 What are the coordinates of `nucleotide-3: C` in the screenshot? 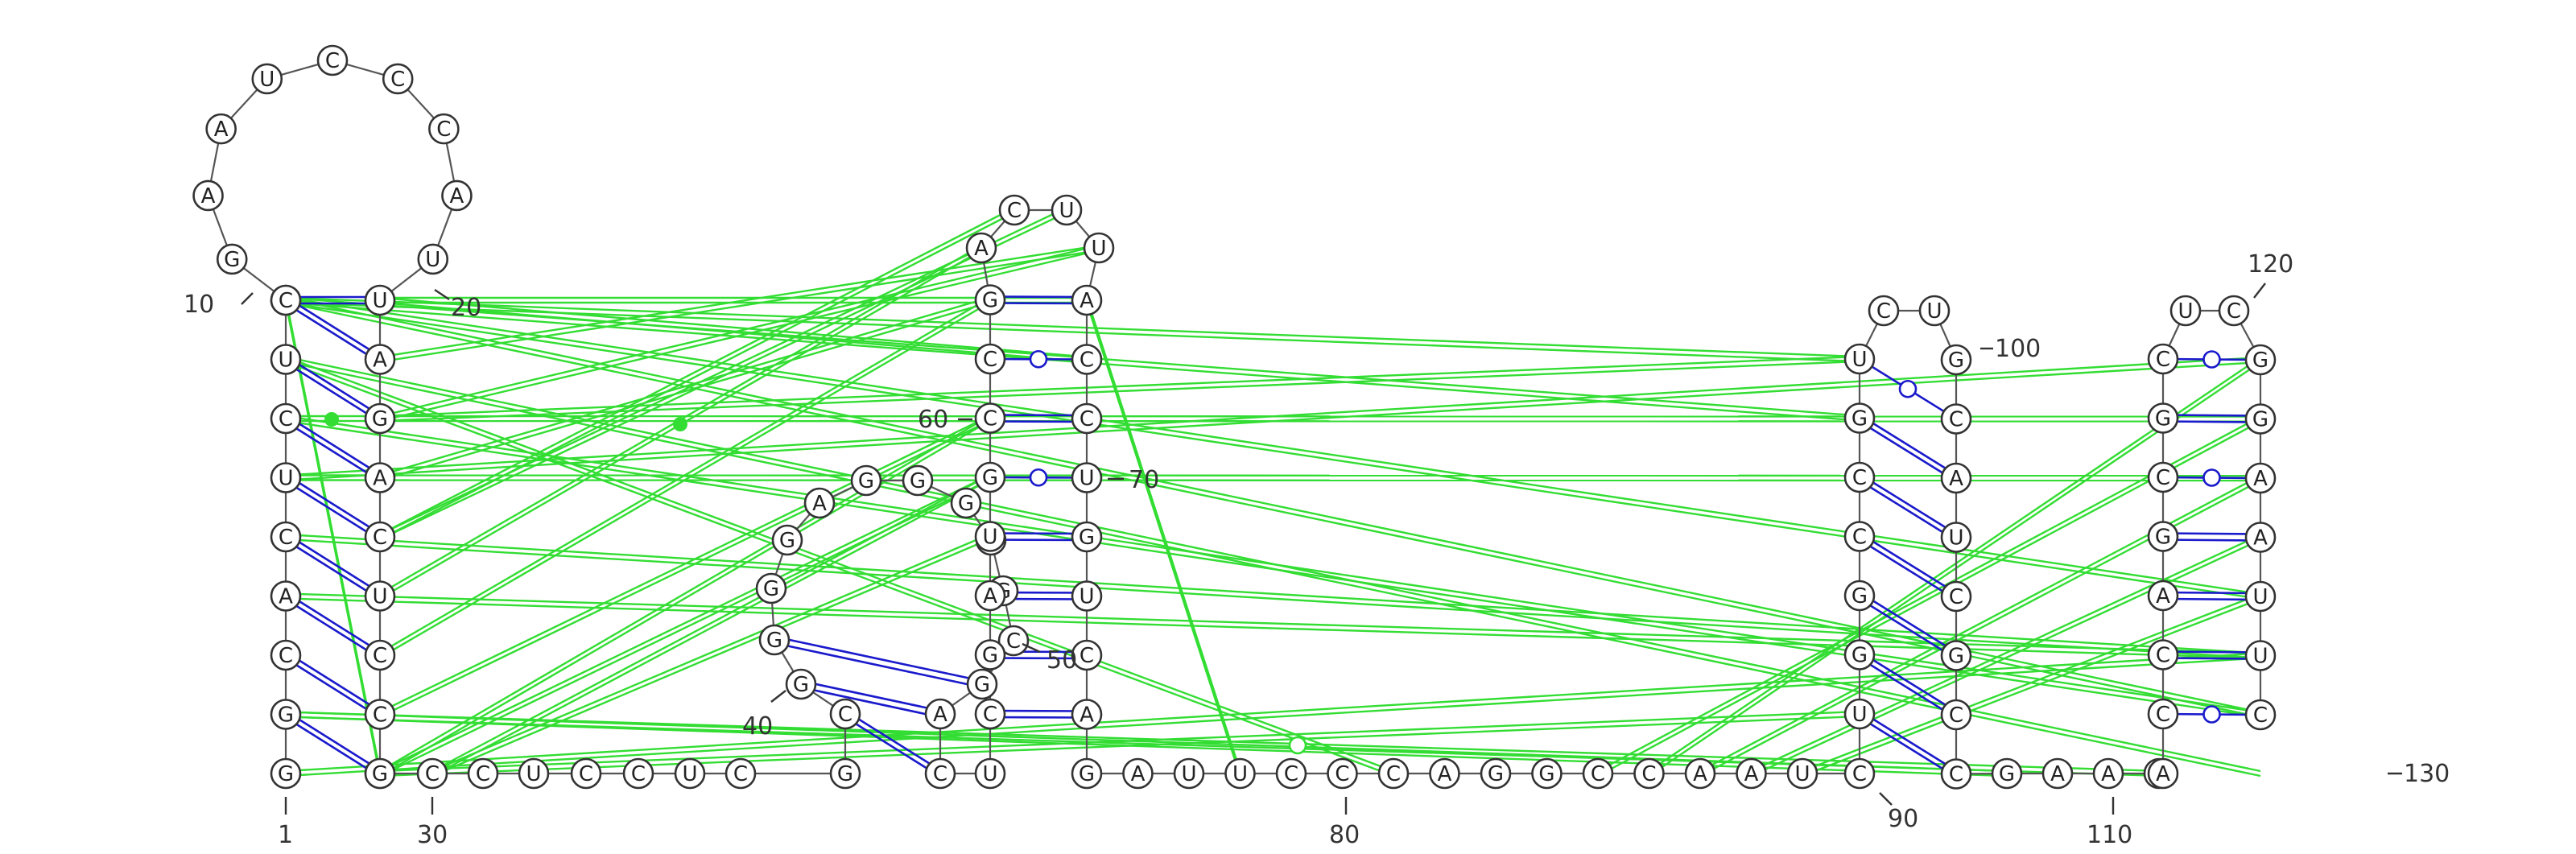 It's located at (286, 655).